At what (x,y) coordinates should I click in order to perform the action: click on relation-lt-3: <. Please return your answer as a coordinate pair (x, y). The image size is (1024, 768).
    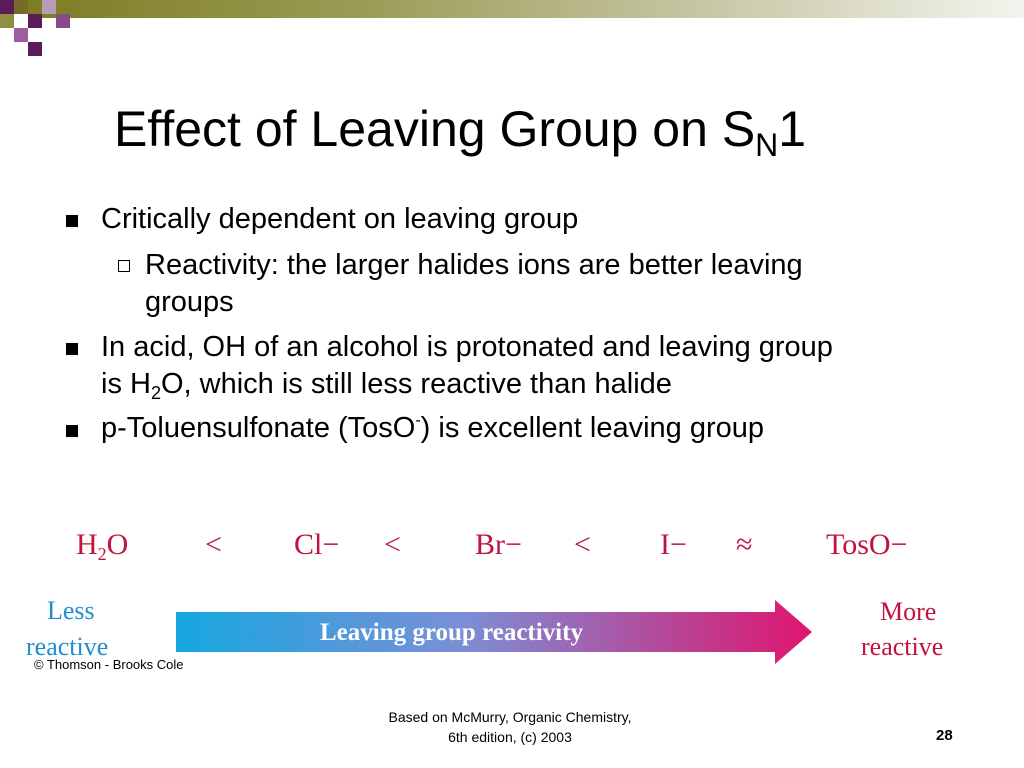
    Looking at the image, I should click on (582, 544).